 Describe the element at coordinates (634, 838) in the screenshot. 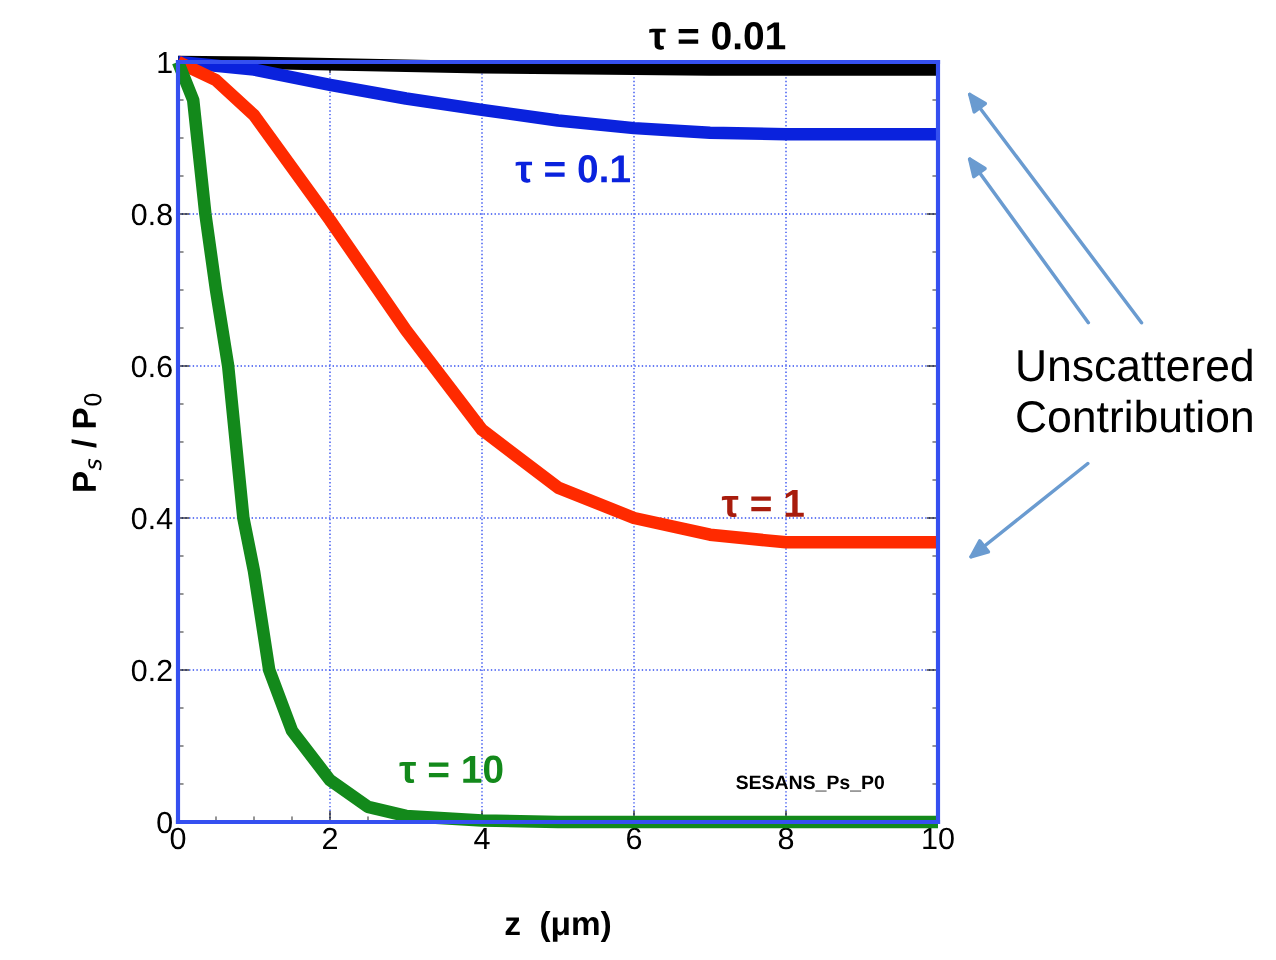

I see `x-tick-label: 6` at that location.